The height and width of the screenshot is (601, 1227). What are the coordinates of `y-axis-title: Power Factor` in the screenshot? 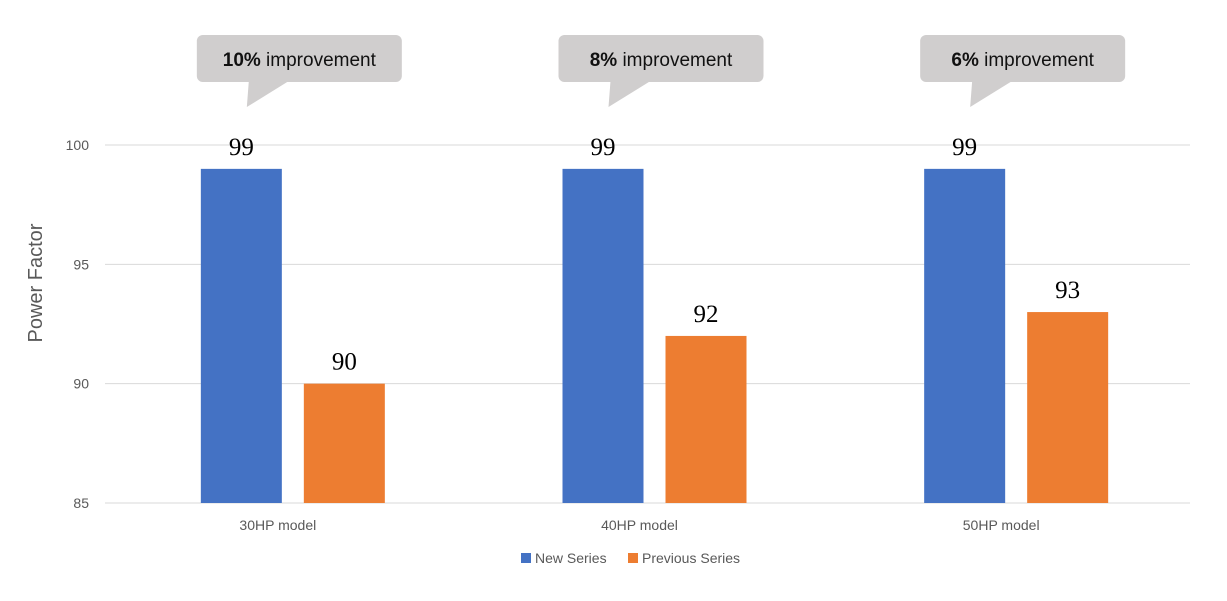 It's located at (36, 282).